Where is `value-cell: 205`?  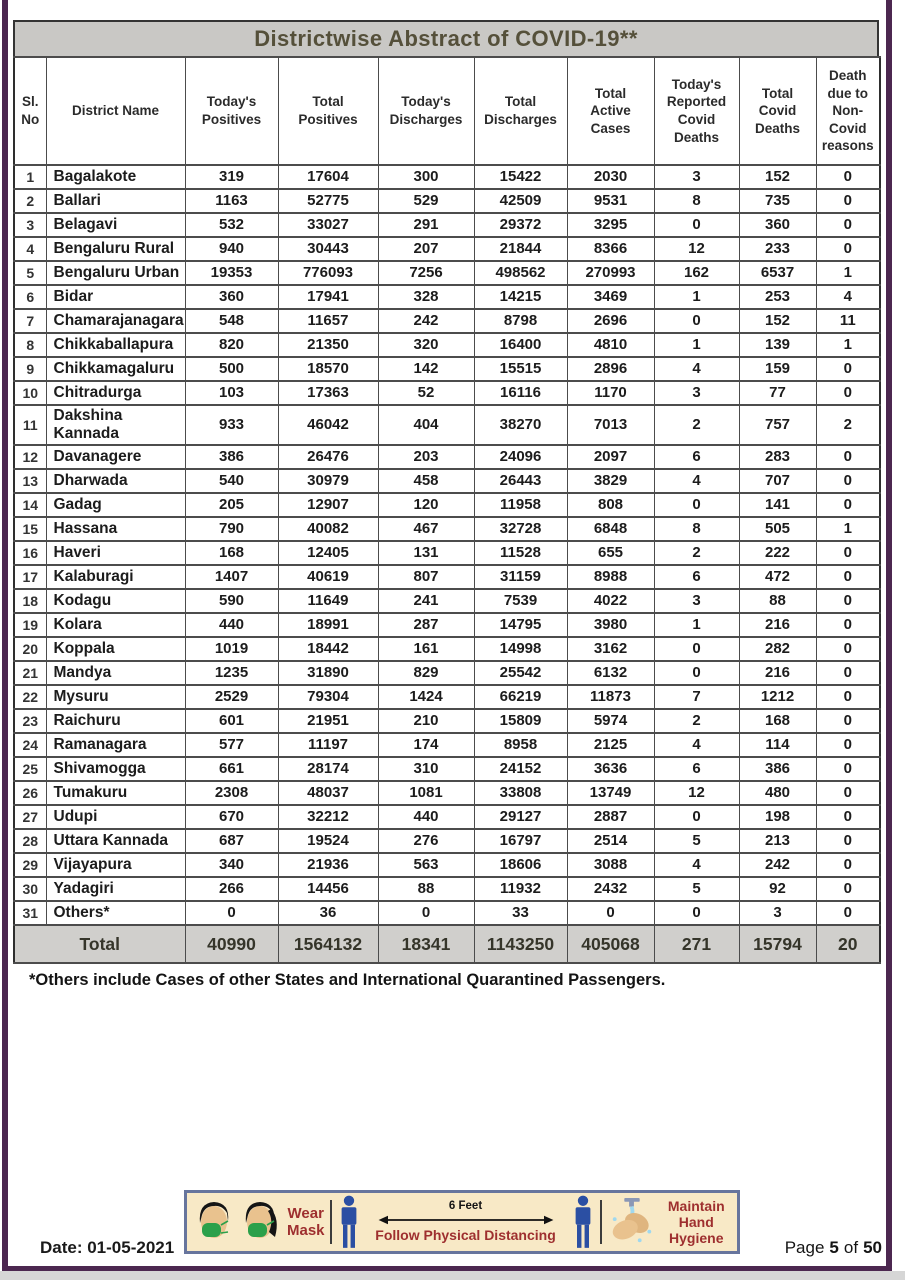 value-cell: 205 is located at coordinates (231, 504).